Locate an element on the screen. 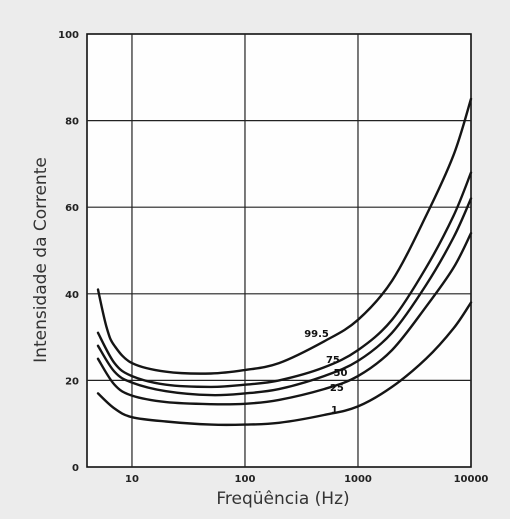  x-tick-label: 1000 is located at coordinates (358, 479).